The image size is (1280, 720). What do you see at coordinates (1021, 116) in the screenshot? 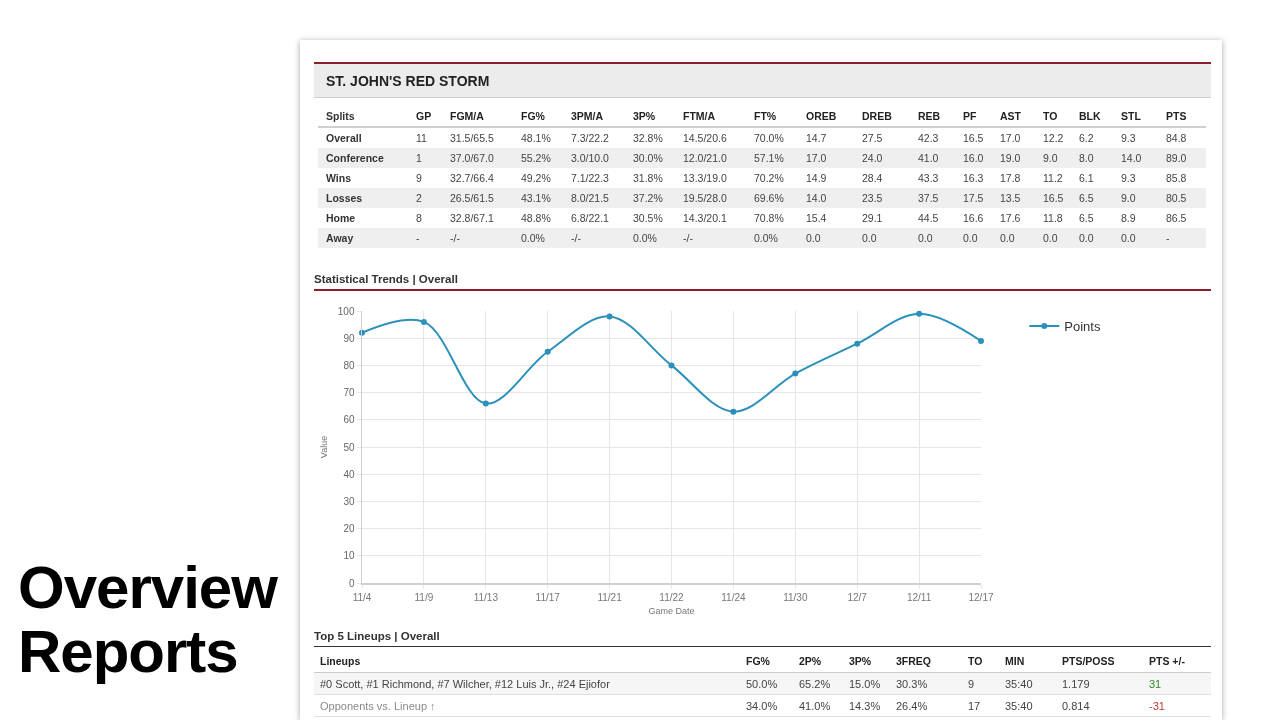
I see `category-label: AST` at bounding box center [1021, 116].